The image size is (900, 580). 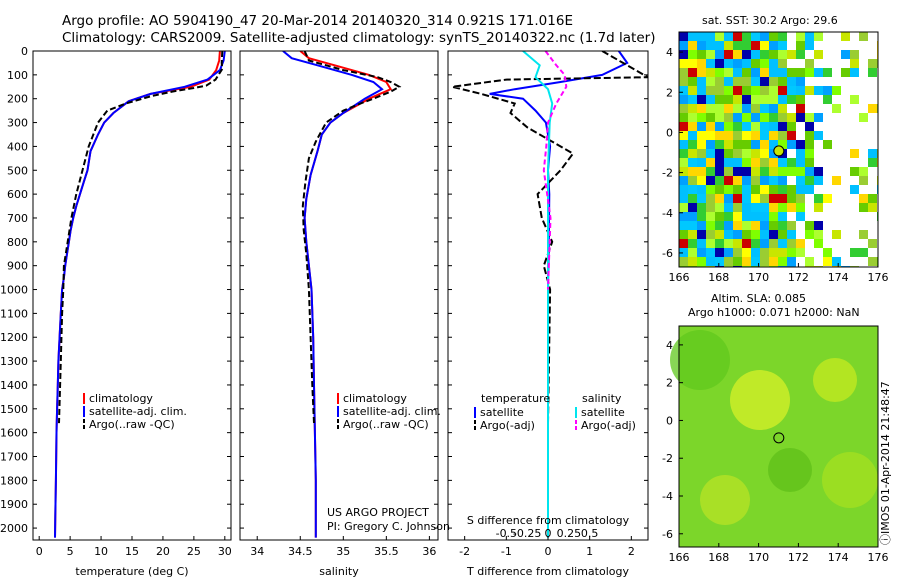 I want to click on sdiff-tick-label: -0.5, so click(x=506, y=533).